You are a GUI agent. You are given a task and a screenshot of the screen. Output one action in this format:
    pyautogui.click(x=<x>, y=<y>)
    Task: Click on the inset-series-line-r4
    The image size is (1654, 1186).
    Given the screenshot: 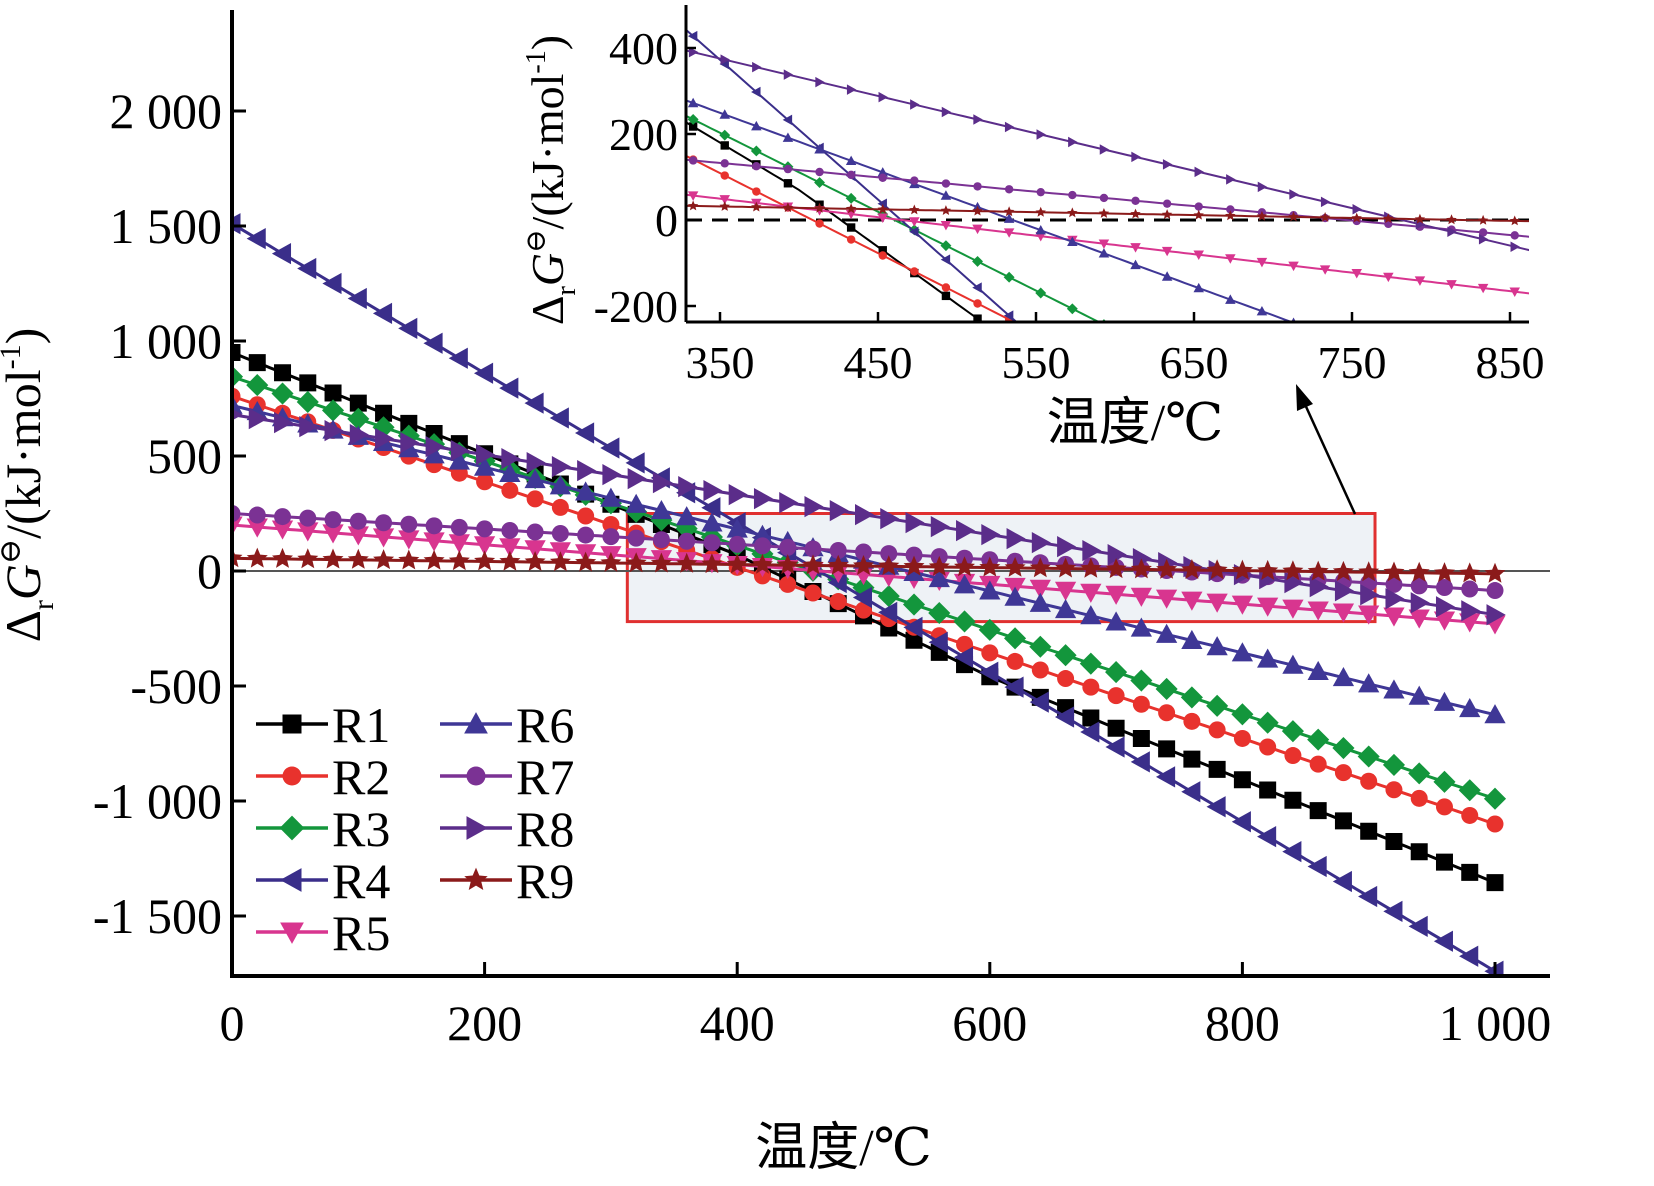 What is the action you would take?
    pyautogui.click(x=853, y=175)
    